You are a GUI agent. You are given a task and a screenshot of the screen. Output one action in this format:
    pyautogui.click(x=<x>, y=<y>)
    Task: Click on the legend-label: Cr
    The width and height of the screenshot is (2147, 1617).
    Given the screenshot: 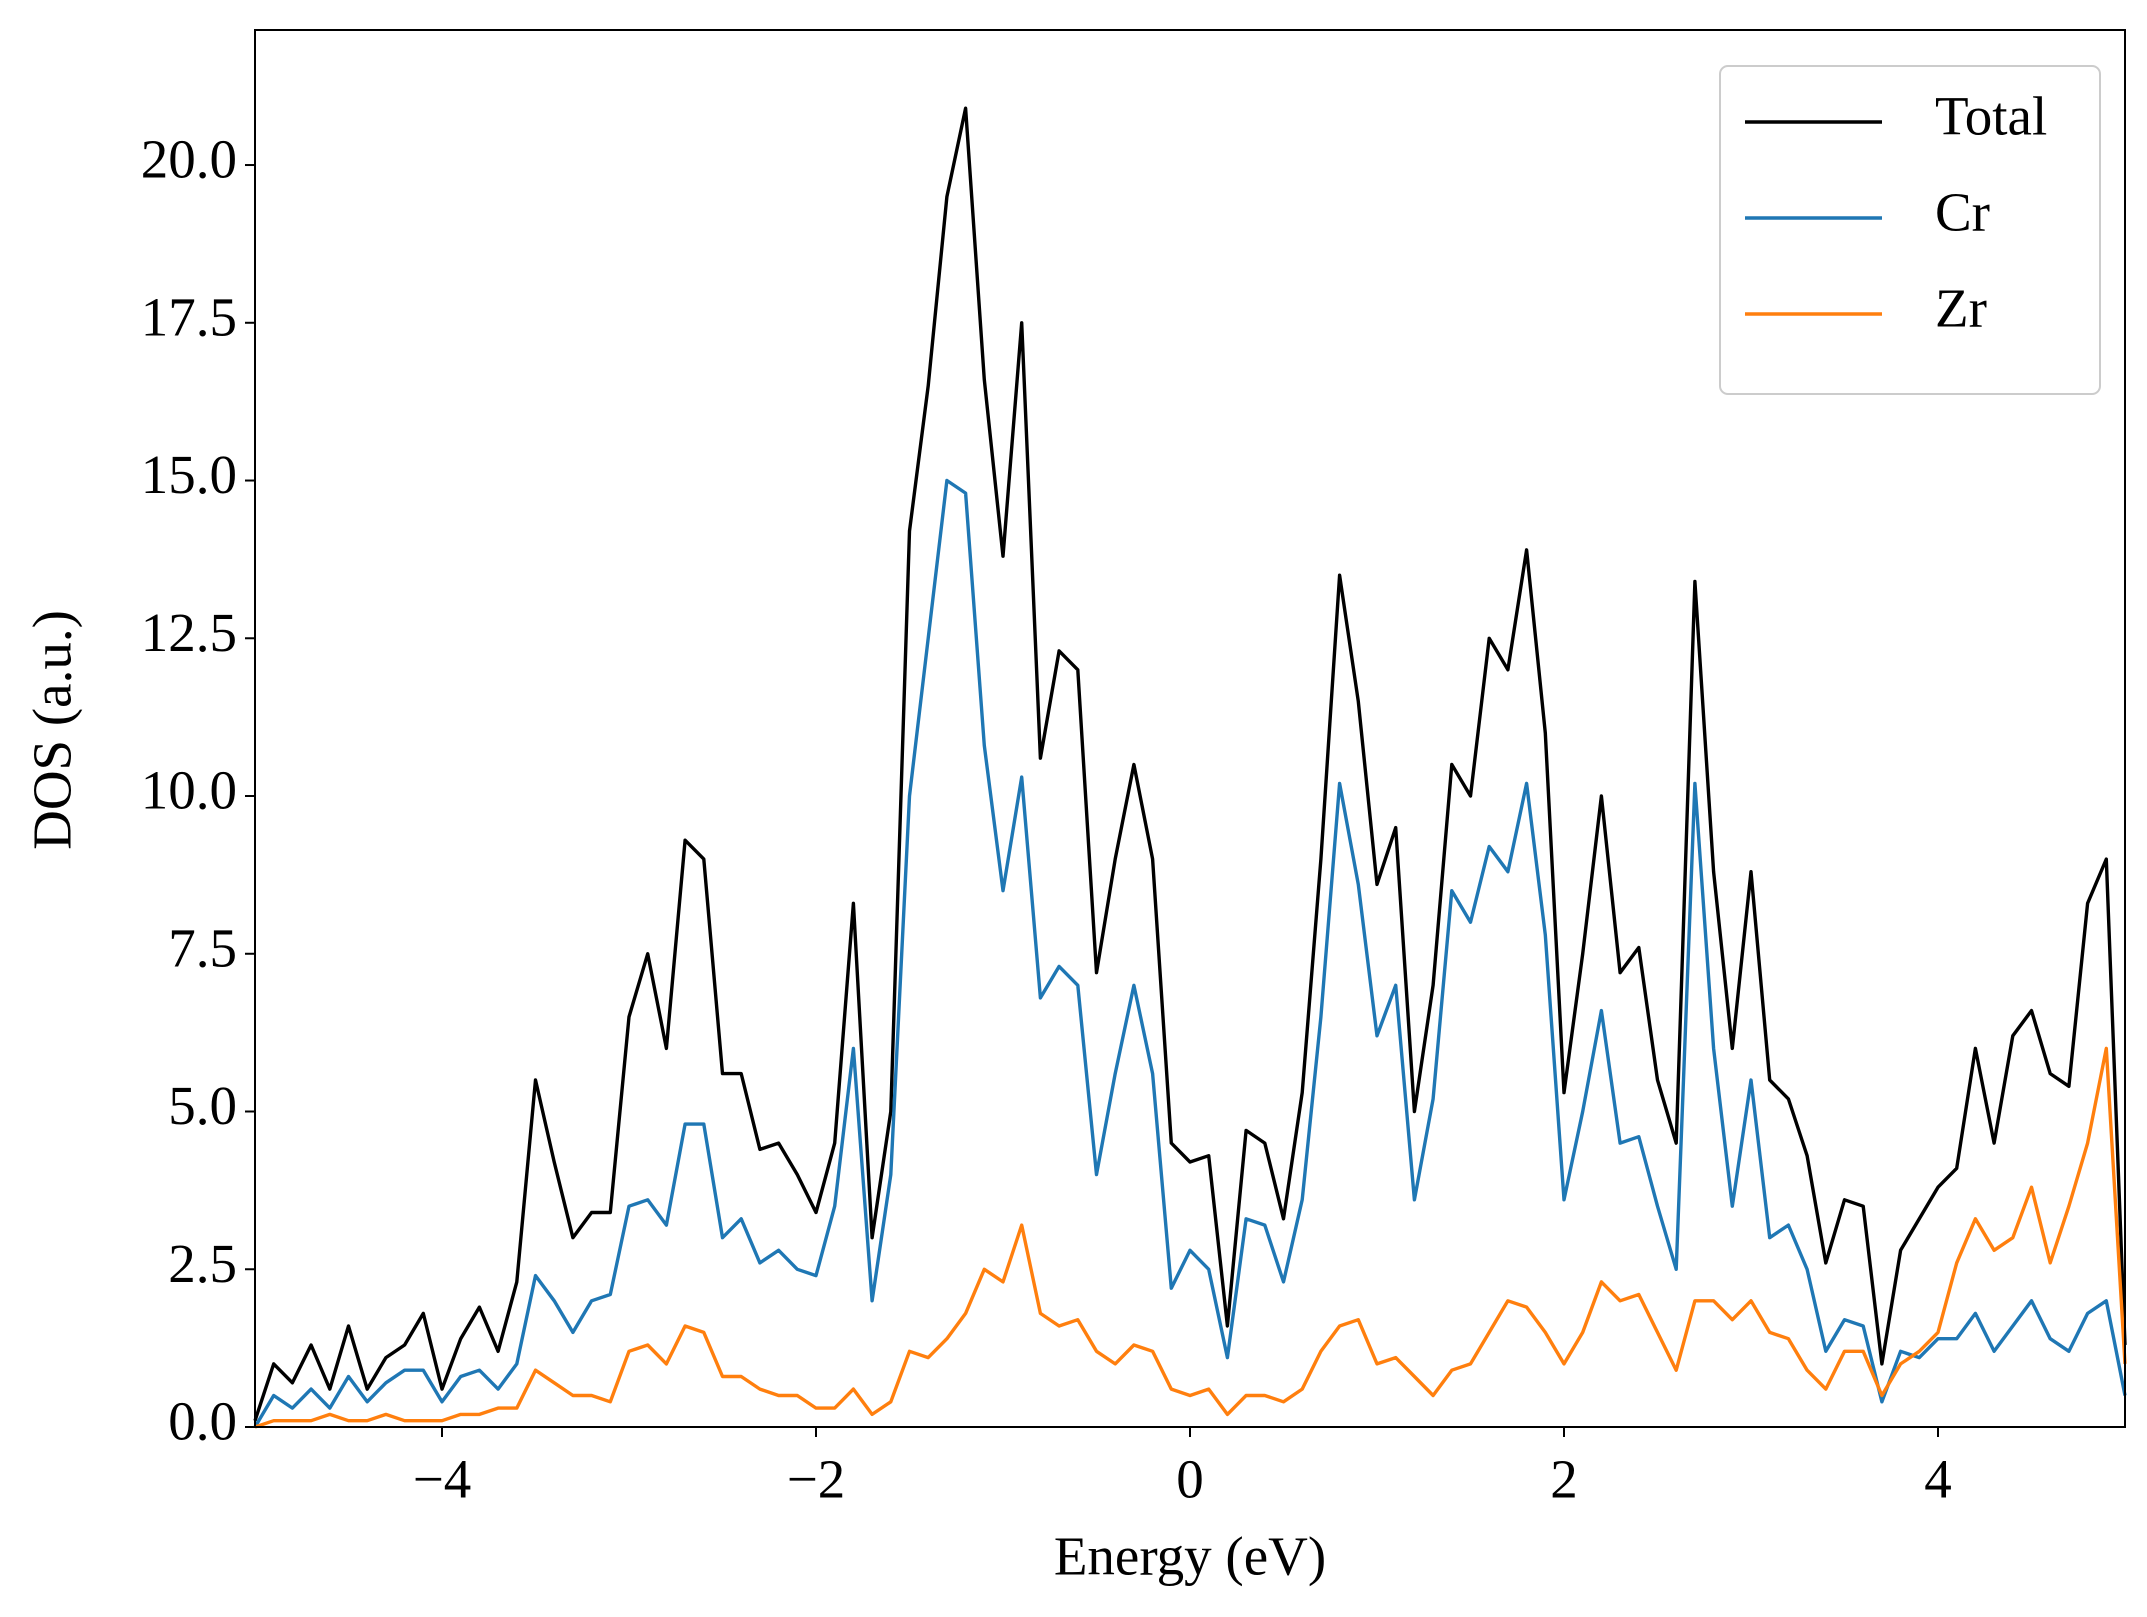 What is the action you would take?
    pyautogui.click(x=1962, y=212)
    